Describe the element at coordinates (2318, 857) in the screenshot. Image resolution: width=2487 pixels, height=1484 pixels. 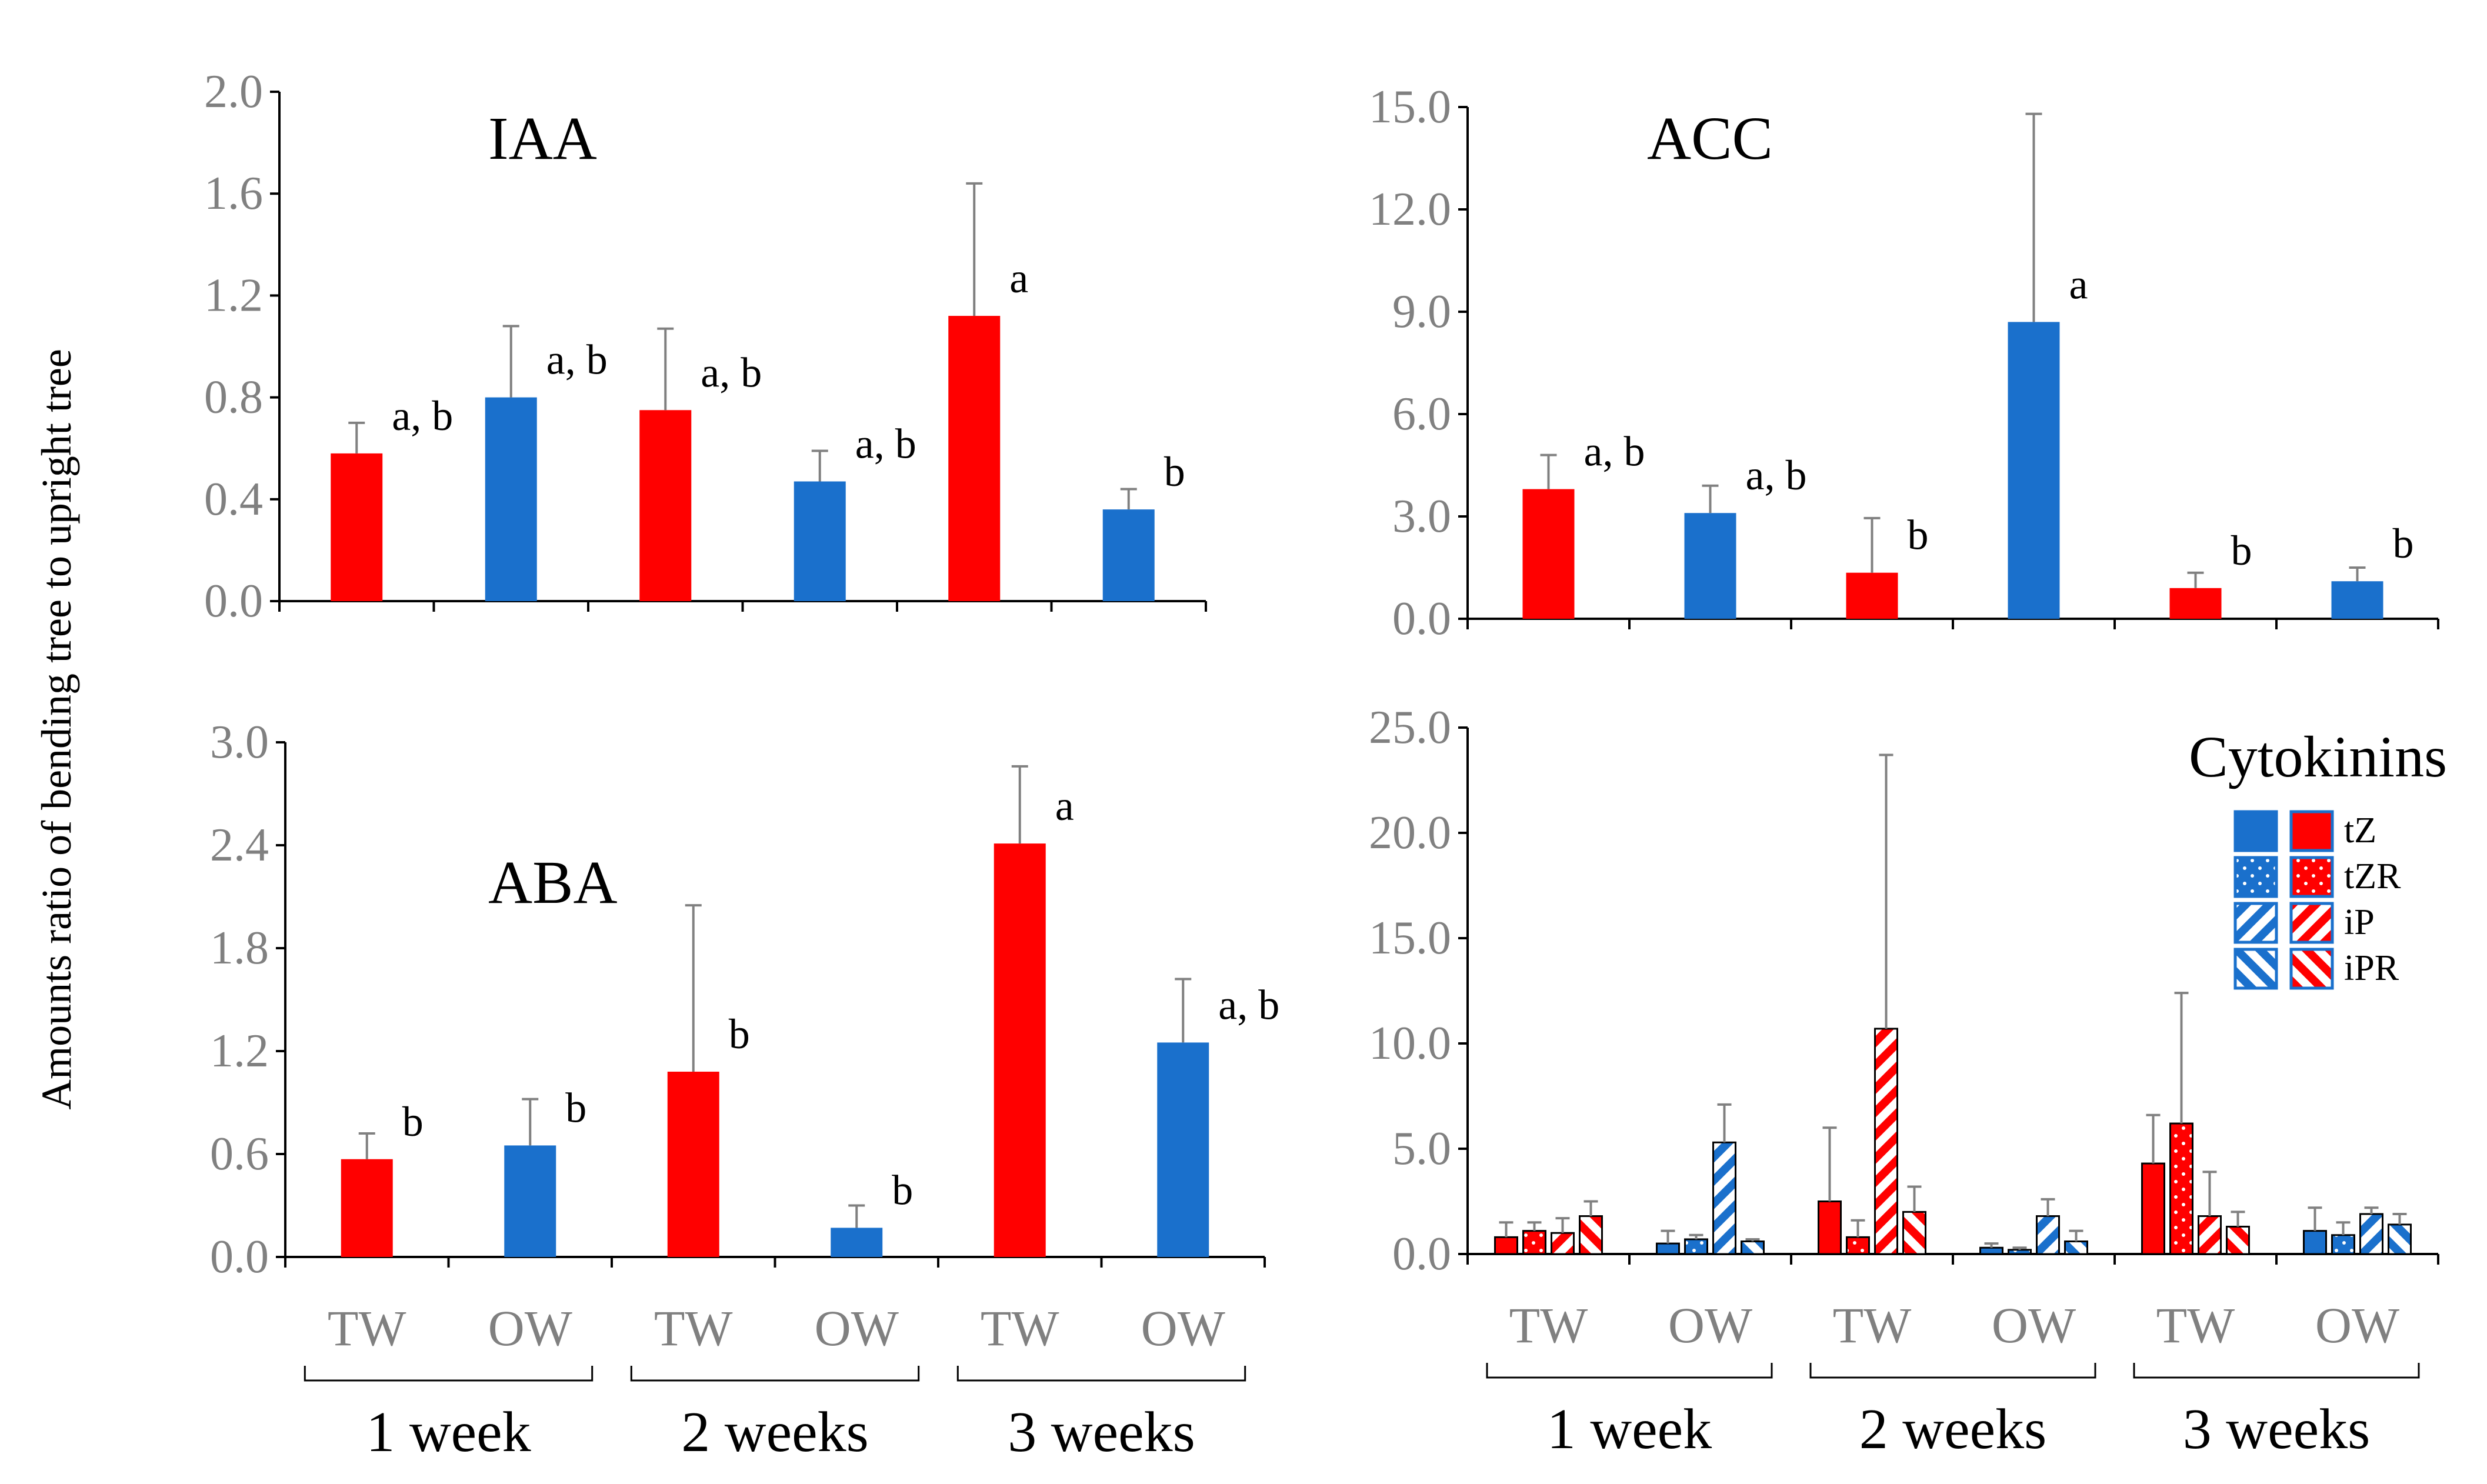
I see `legend: Cytokinins tZ tZR iP iPR` at that location.